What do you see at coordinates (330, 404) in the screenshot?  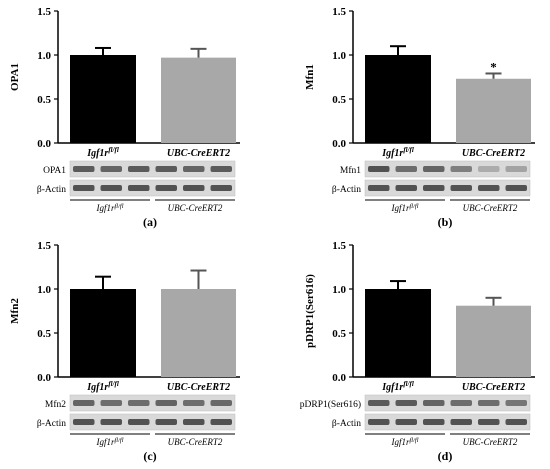 I see `blot-row-label: pDRP1(Ser616)` at bounding box center [330, 404].